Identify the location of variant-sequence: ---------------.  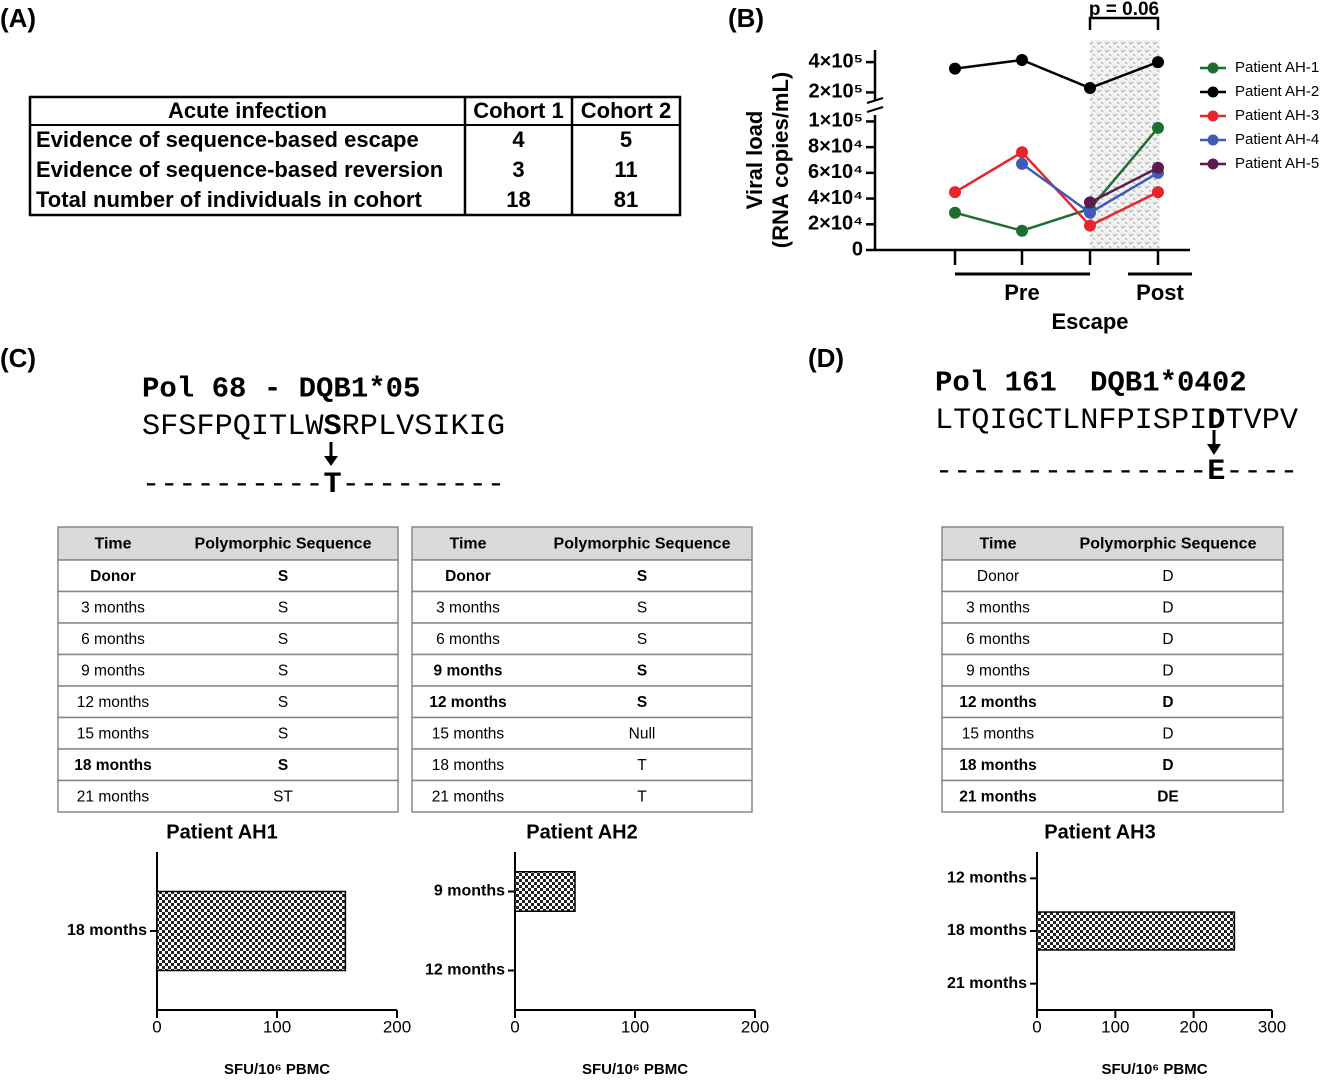
(1071, 472).